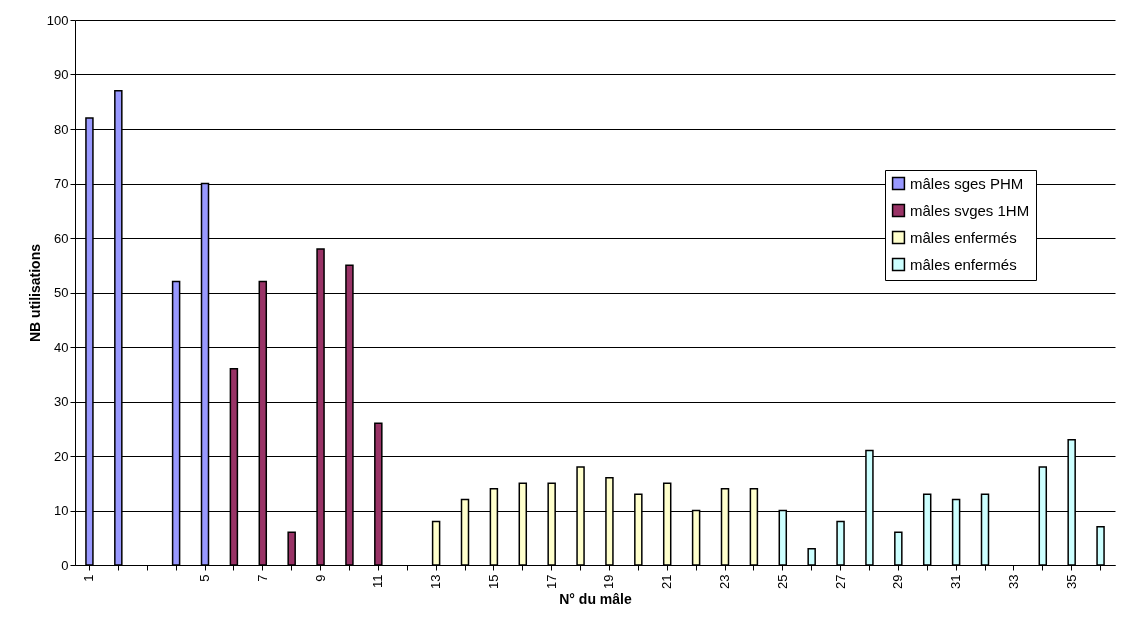  I want to click on x-tick-label: 9, so click(320, 578).